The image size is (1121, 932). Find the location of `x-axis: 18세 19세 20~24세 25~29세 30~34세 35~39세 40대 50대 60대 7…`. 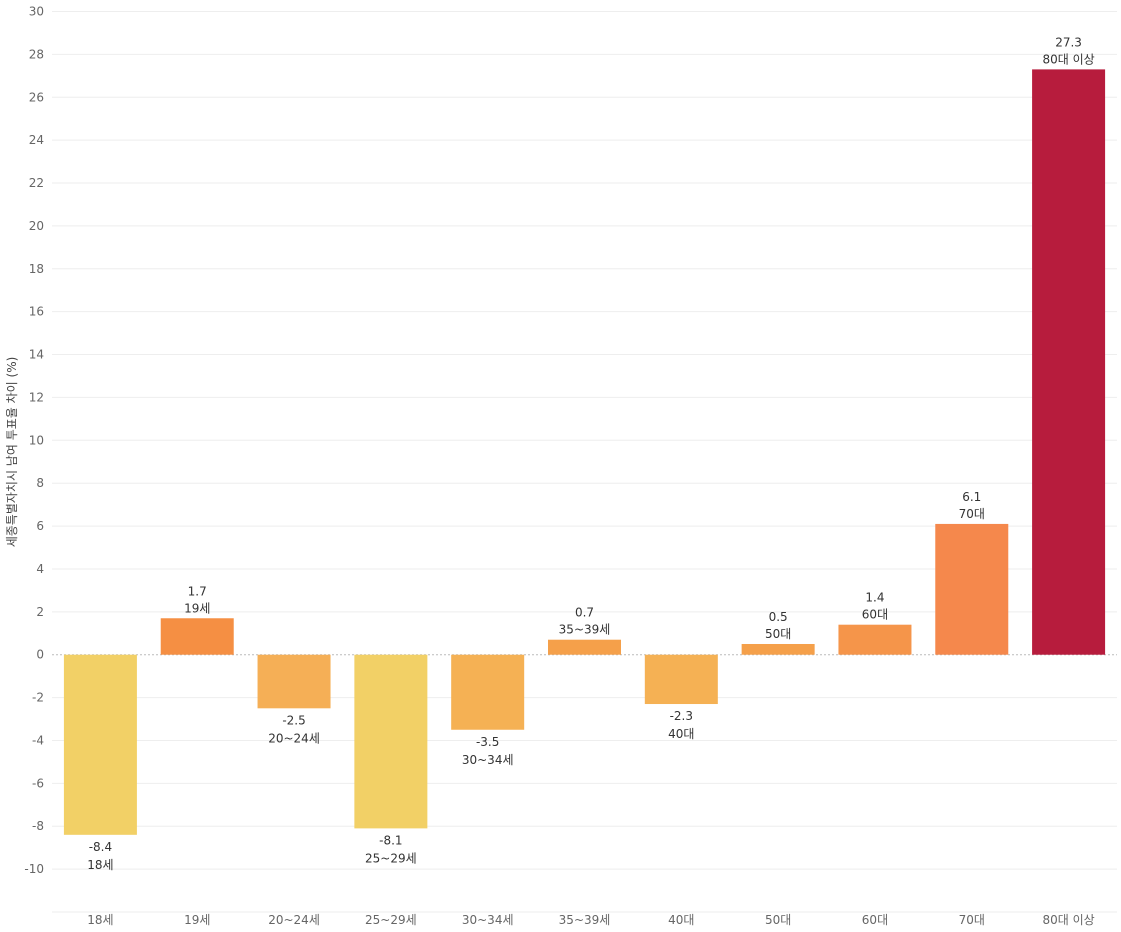

x-axis: 18세 19세 20~24세 25~29세 30~34세 35~39세 40대 50대 60대 7… is located at coordinates (590, 920).